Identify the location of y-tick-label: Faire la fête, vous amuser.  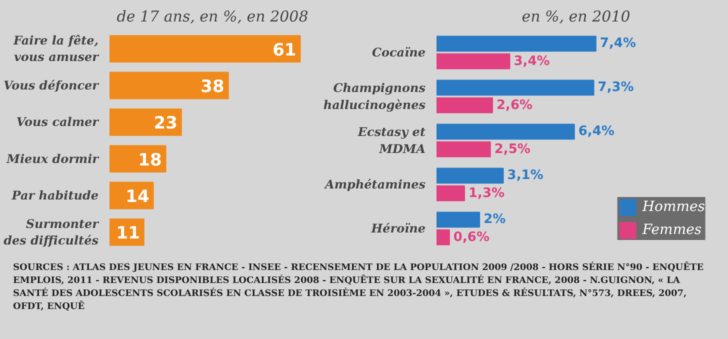
(56, 48).